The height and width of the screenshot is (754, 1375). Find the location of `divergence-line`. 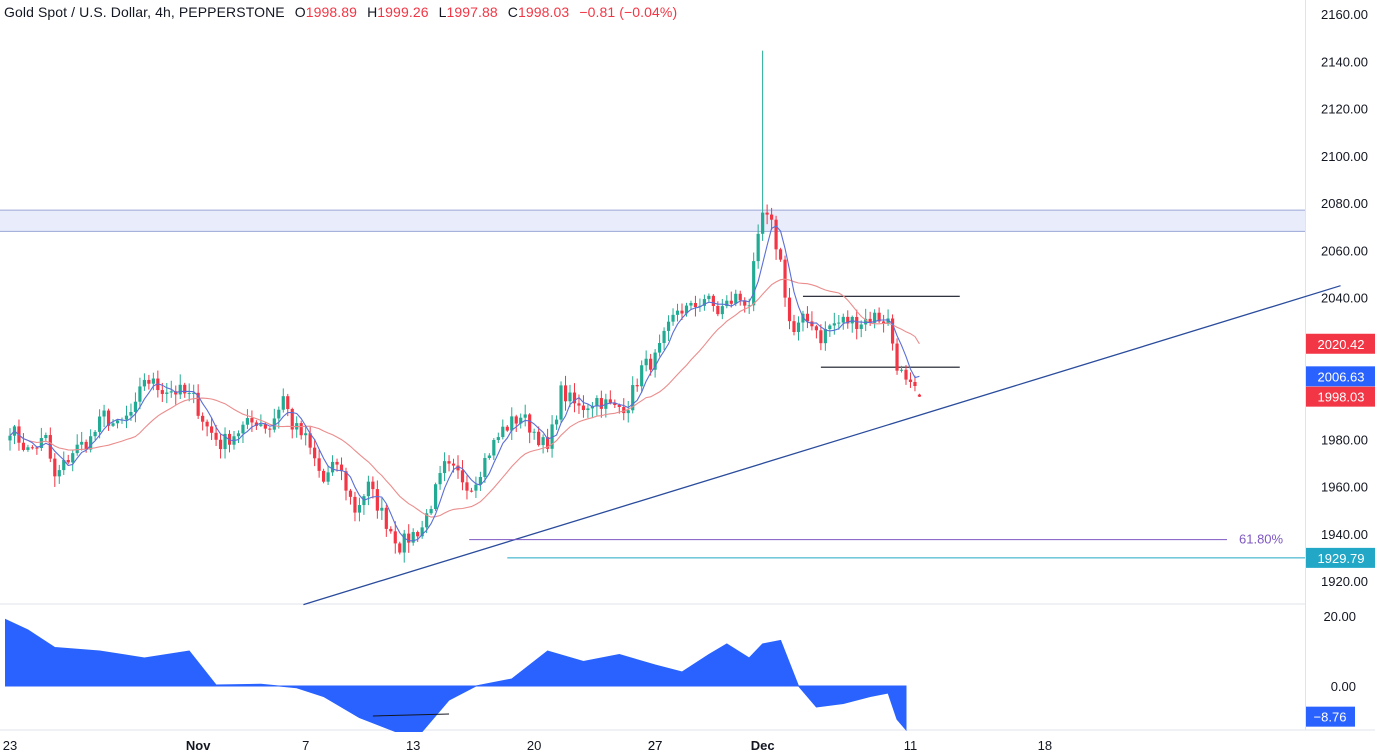

divergence-line is located at coordinates (411, 715).